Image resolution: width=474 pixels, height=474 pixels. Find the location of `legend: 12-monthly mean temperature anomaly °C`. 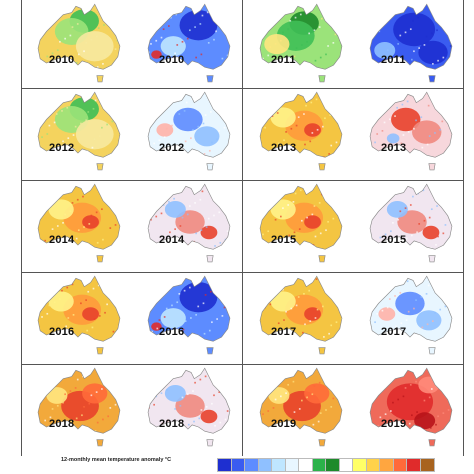

legend: 12-monthly mean temperature anomaly °C is located at coordinates (247, 465).